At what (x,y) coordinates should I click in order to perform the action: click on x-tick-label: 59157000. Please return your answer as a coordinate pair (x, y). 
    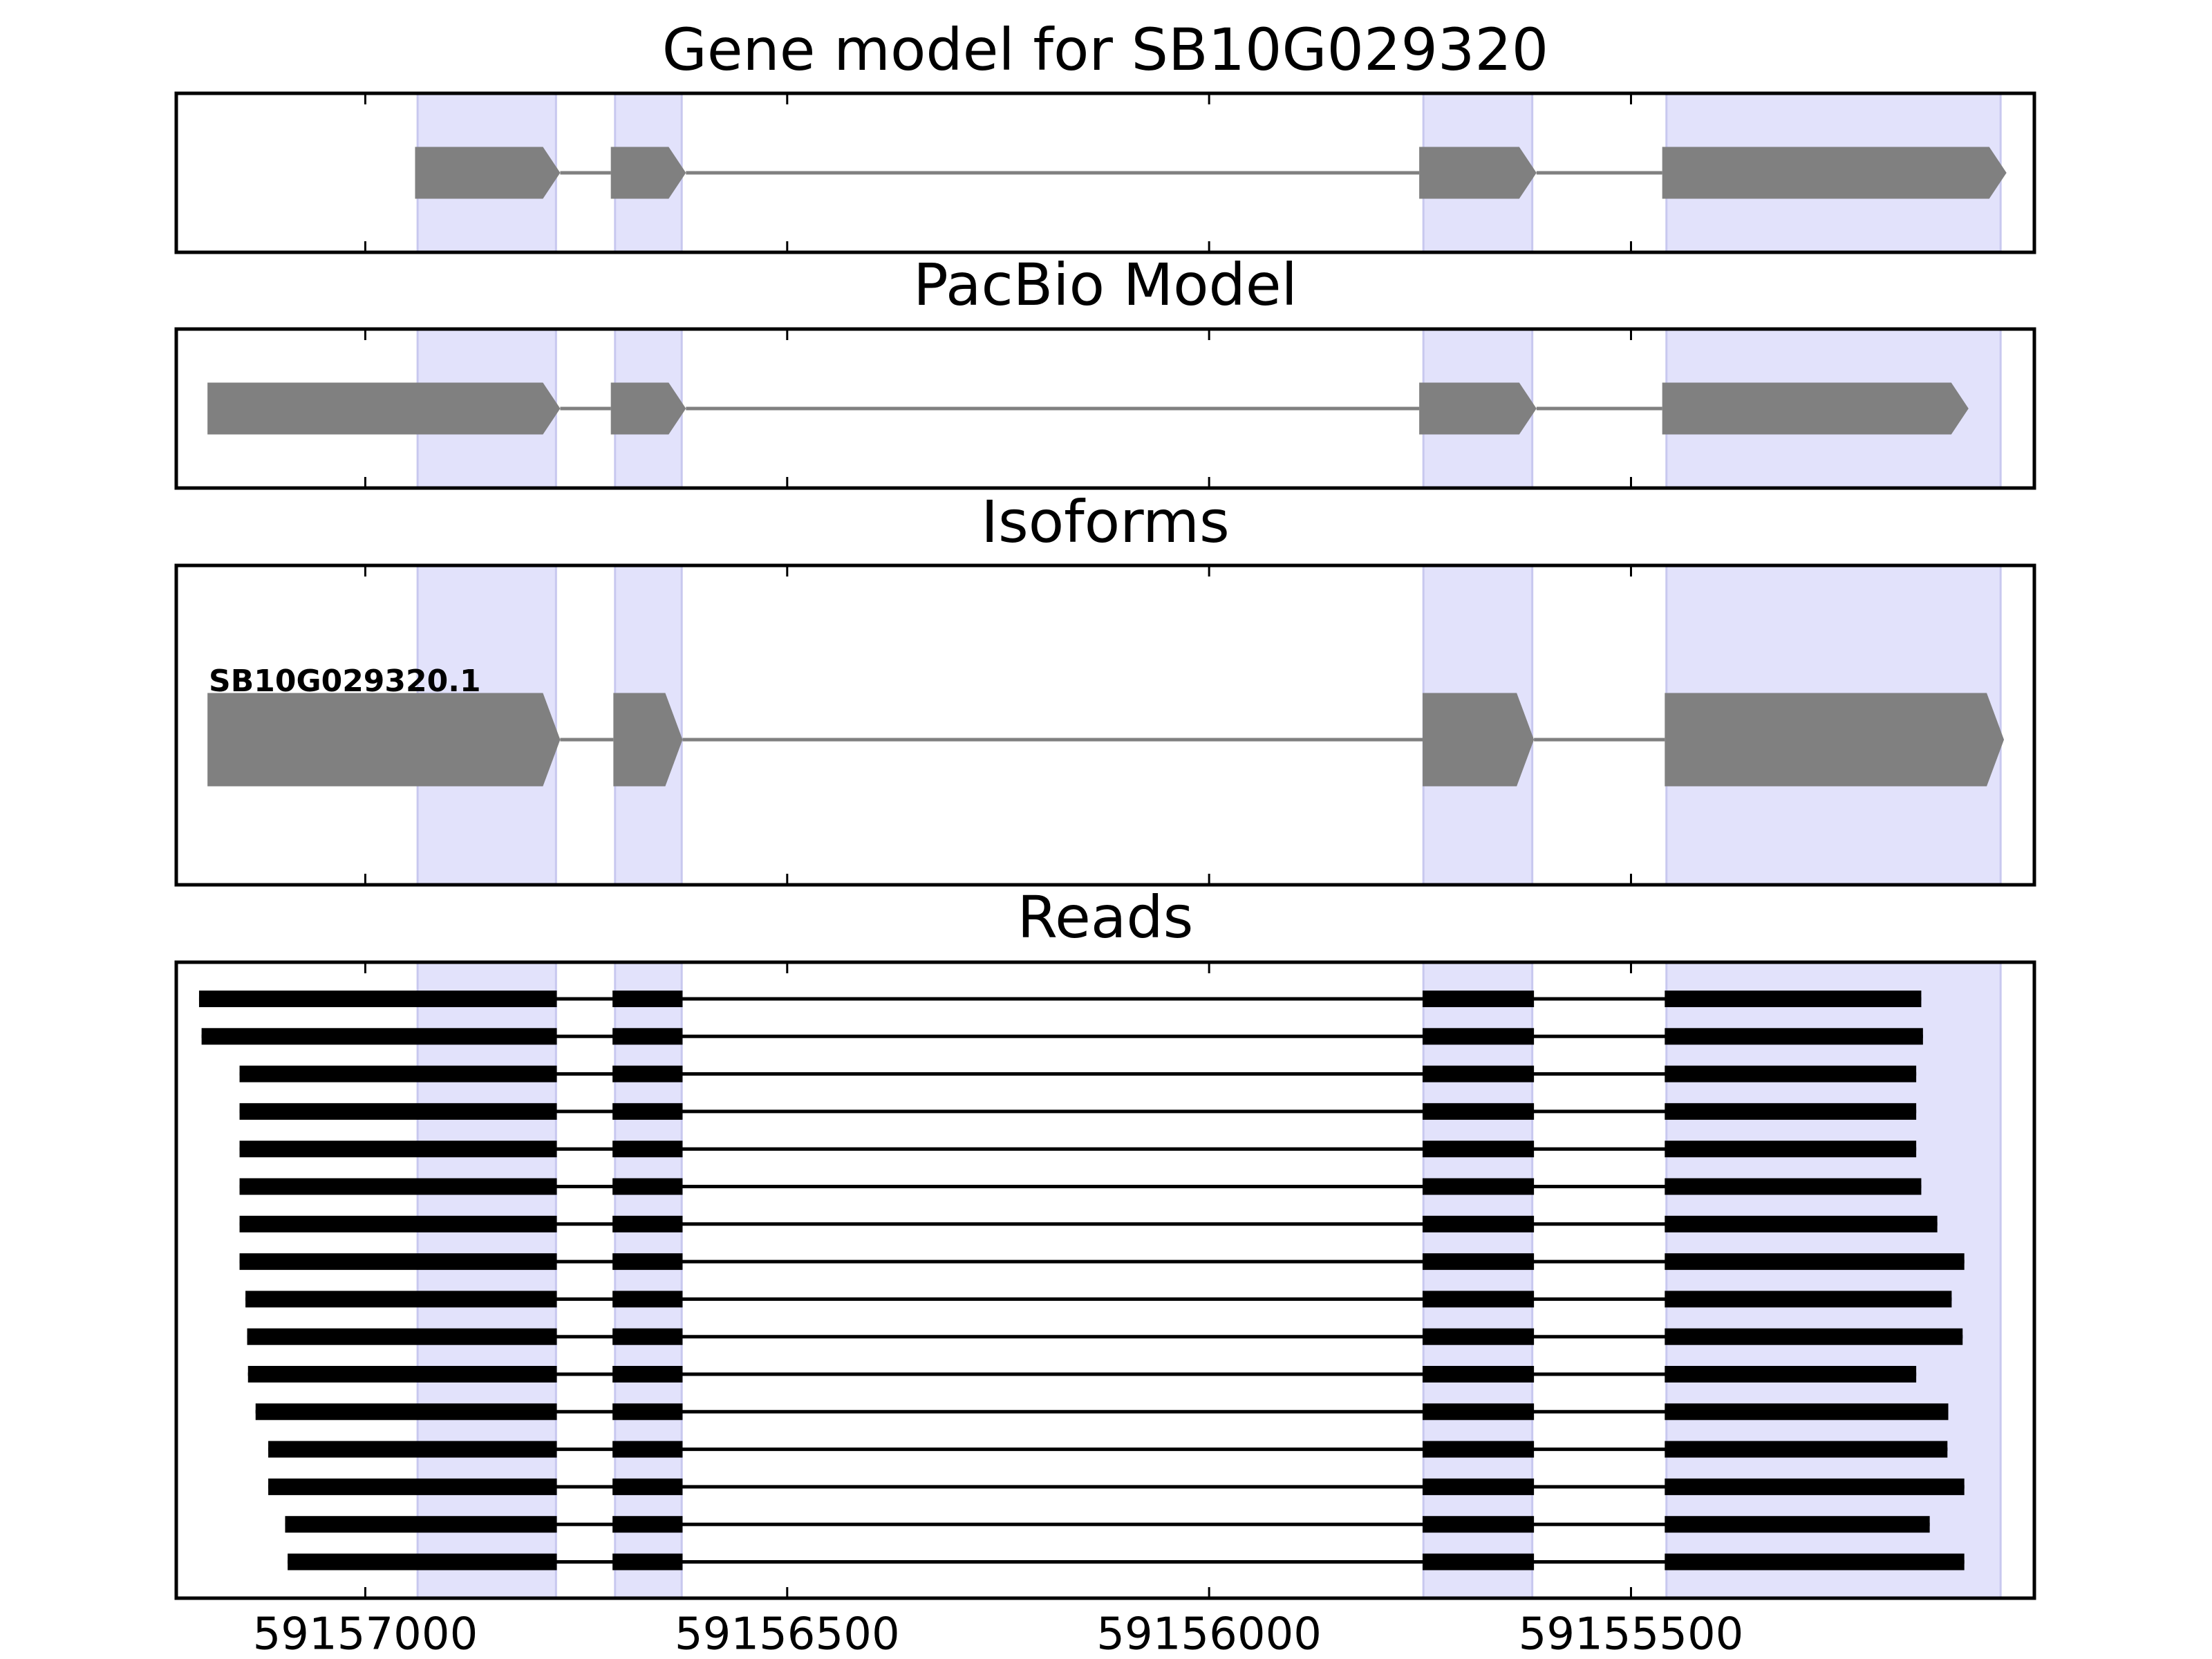
    Looking at the image, I should click on (365, 1634).